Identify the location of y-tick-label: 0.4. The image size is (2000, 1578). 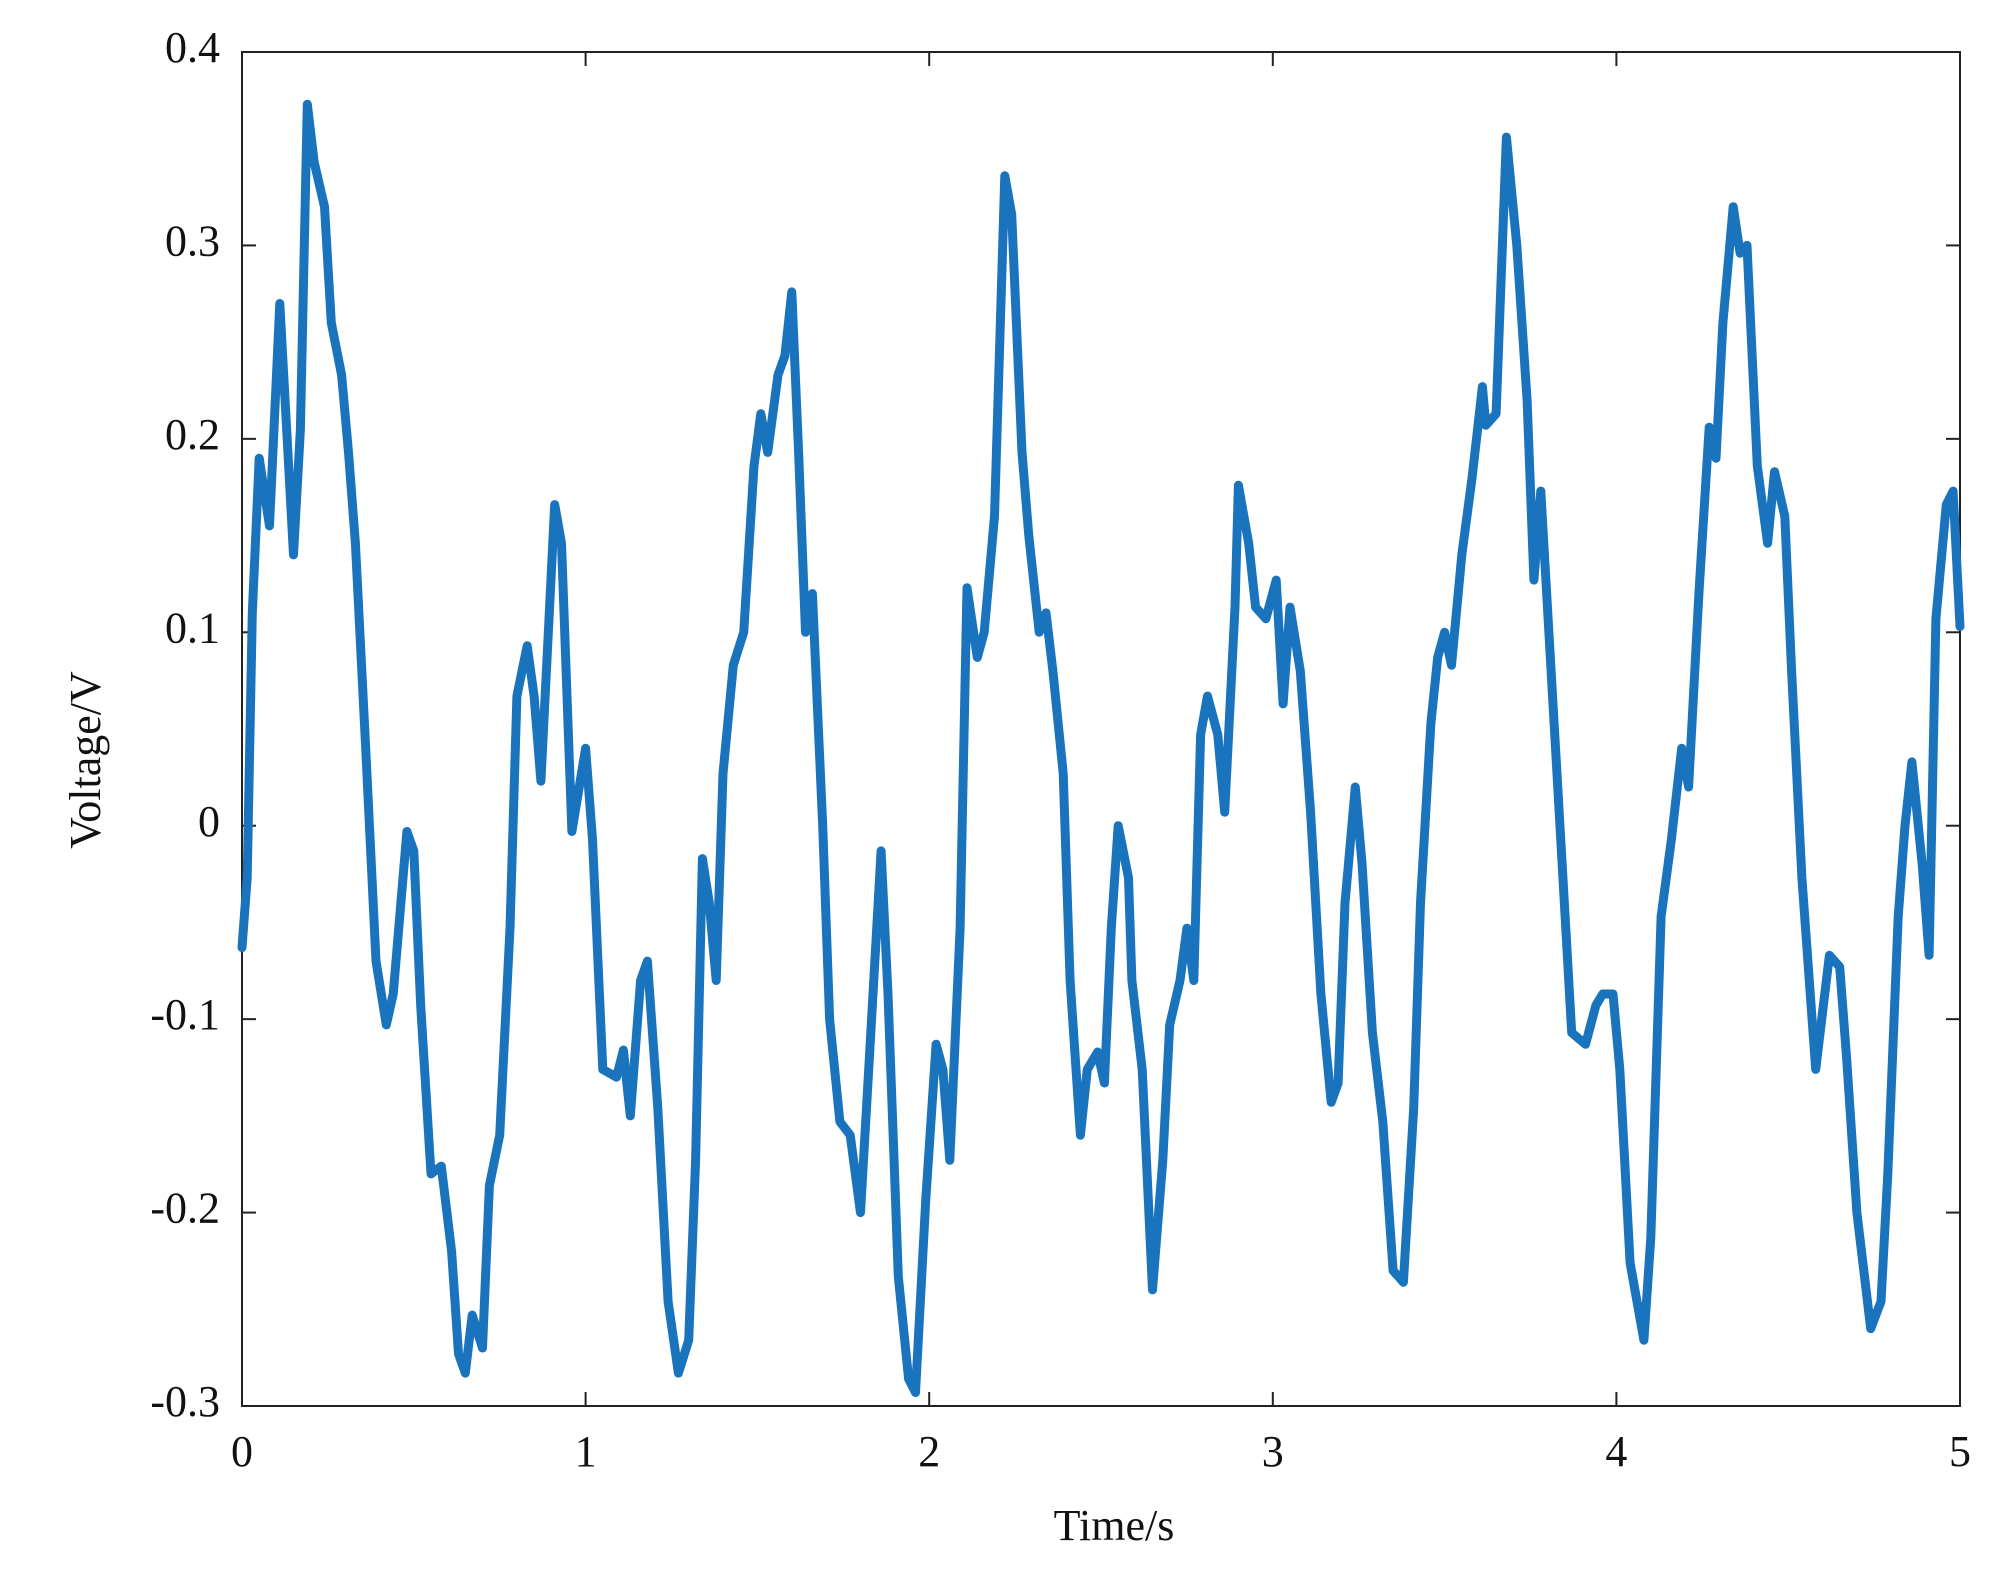
(192, 47).